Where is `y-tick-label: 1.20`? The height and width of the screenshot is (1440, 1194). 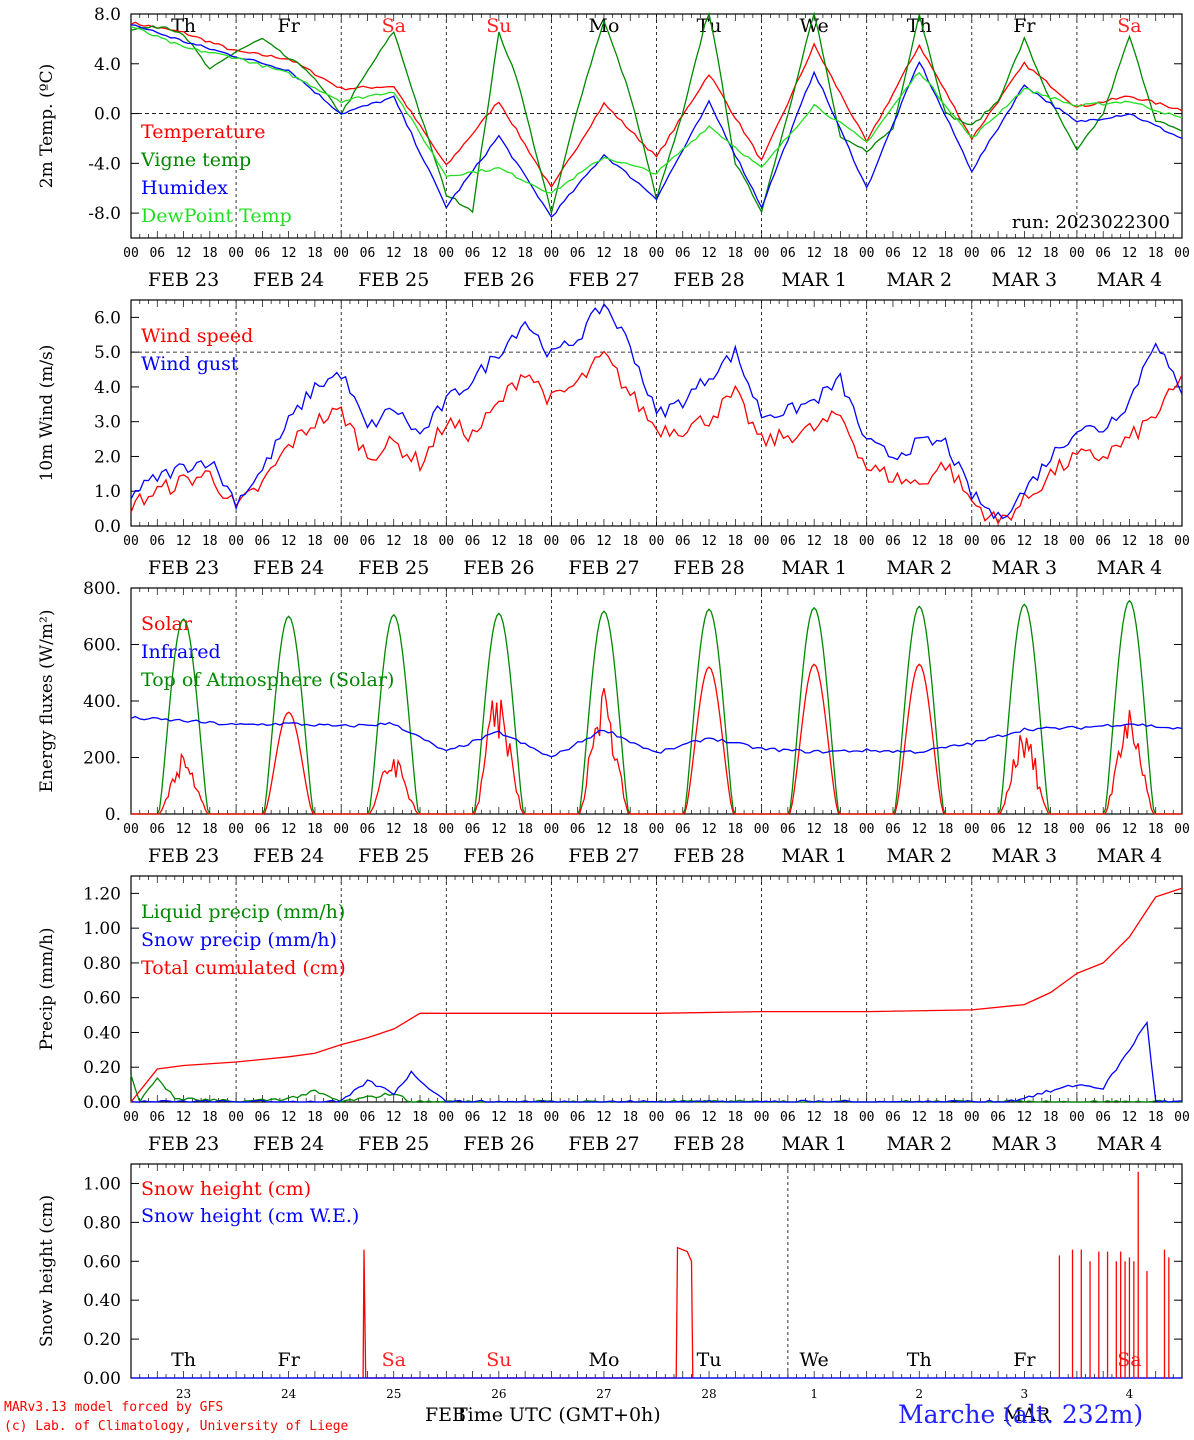 y-tick-label: 1.20 is located at coordinates (102, 894).